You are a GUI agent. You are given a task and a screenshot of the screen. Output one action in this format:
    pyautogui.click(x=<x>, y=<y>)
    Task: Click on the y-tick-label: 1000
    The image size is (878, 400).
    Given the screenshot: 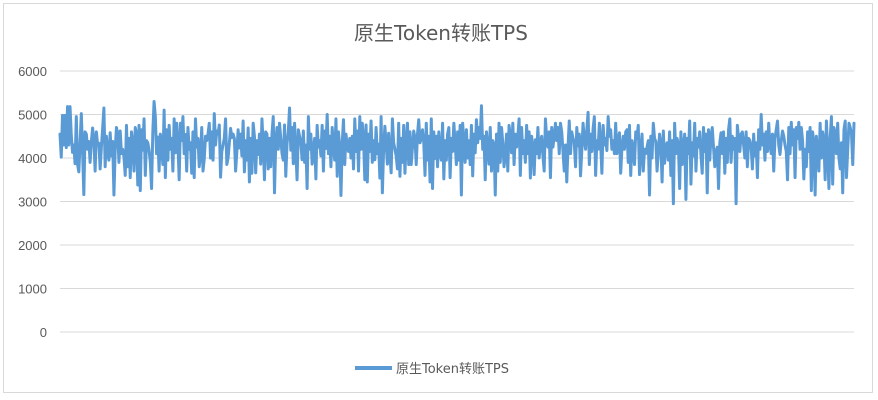 What is the action you would take?
    pyautogui.click(x=32, y=289)
    